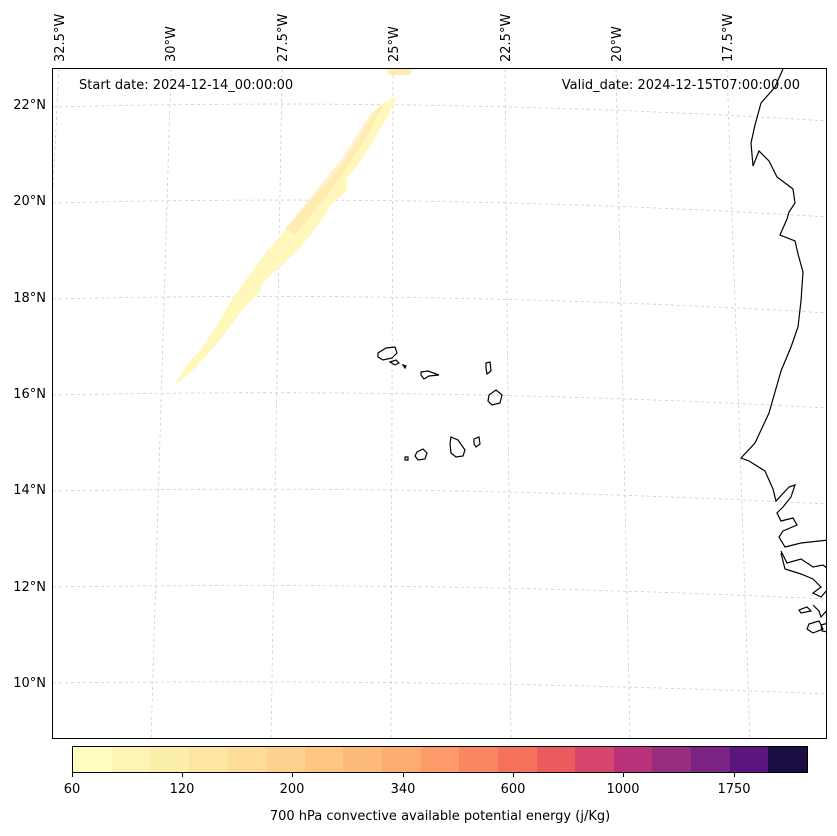 The height and width of the screenshot is (836, 837). Describe the element at coordinates (439, 305) in the screenshot. I see `gridline-18n` at that location.